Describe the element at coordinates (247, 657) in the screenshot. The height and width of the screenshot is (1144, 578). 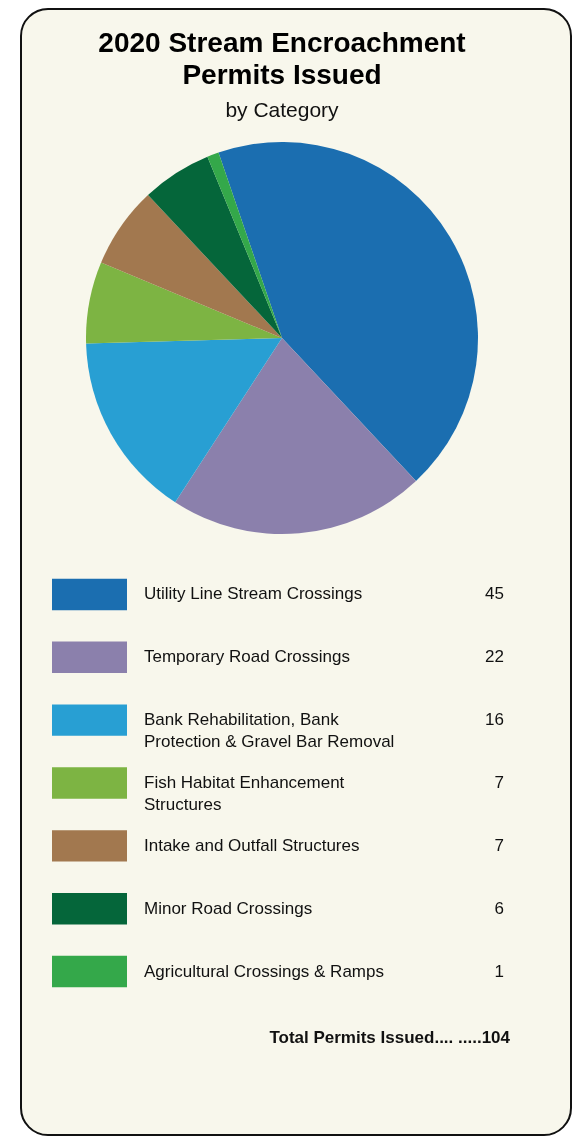
I see `legend-label: Temporary Road Crossings` at that location.